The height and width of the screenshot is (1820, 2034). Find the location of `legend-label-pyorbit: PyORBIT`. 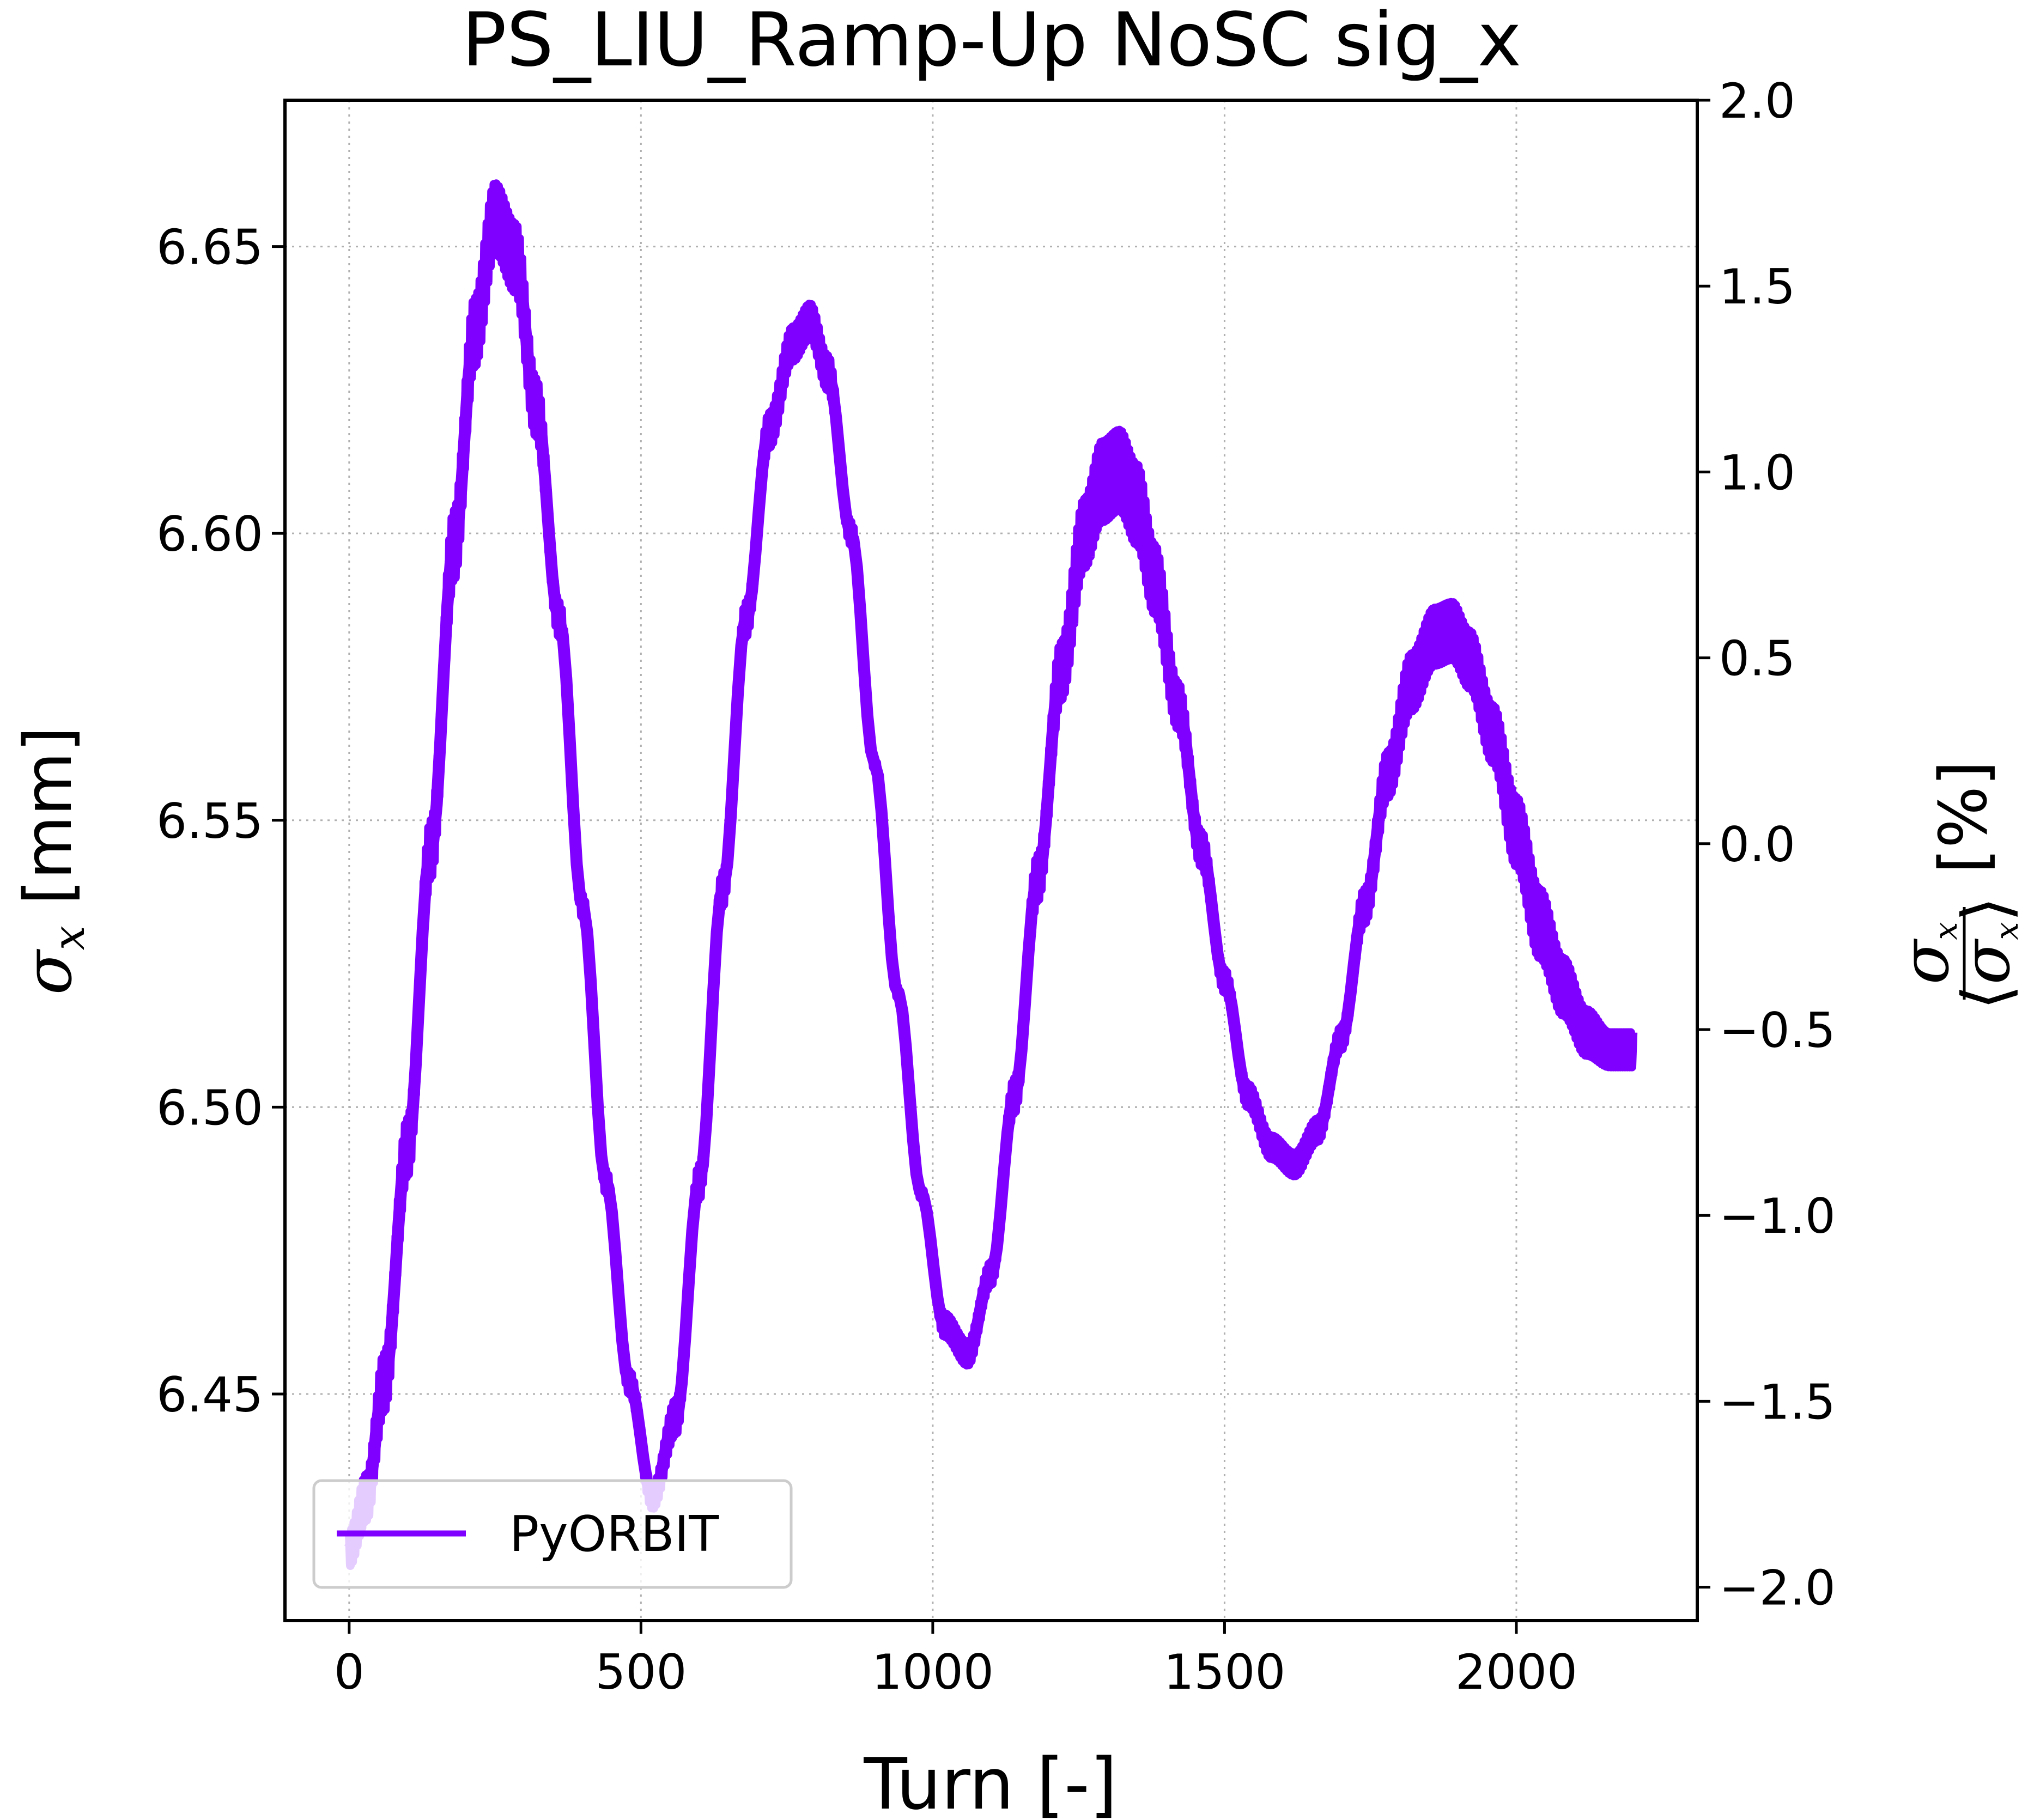

legend-label-pyorbit: PyORBIT is located at coordinates (614, 1534).